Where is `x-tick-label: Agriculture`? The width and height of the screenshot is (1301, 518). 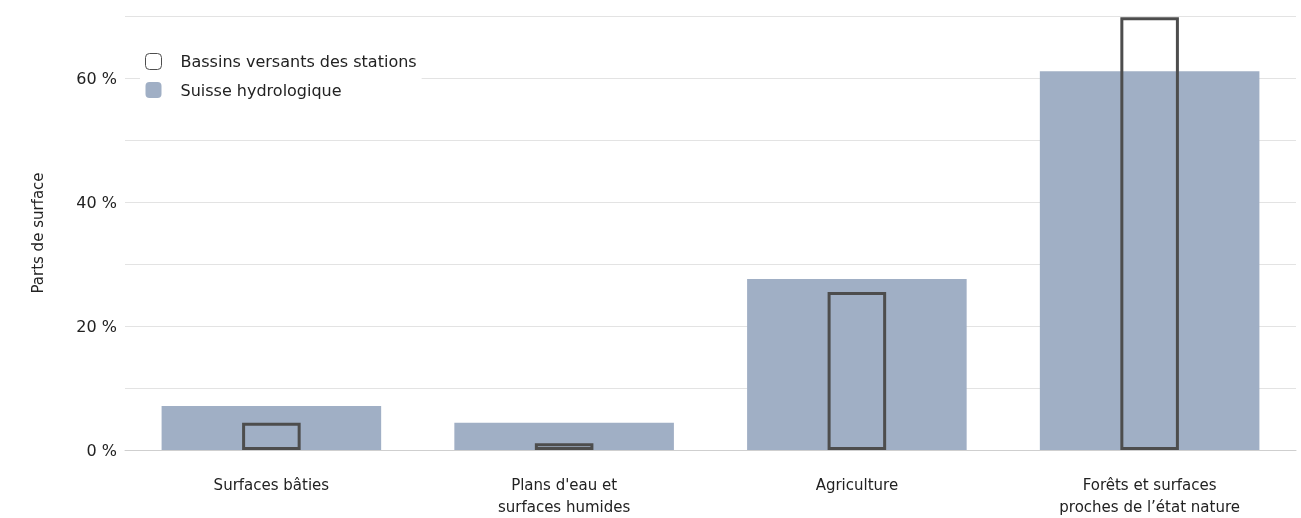 x-tick-label: Agriculture is located at coordinates (857, 485).